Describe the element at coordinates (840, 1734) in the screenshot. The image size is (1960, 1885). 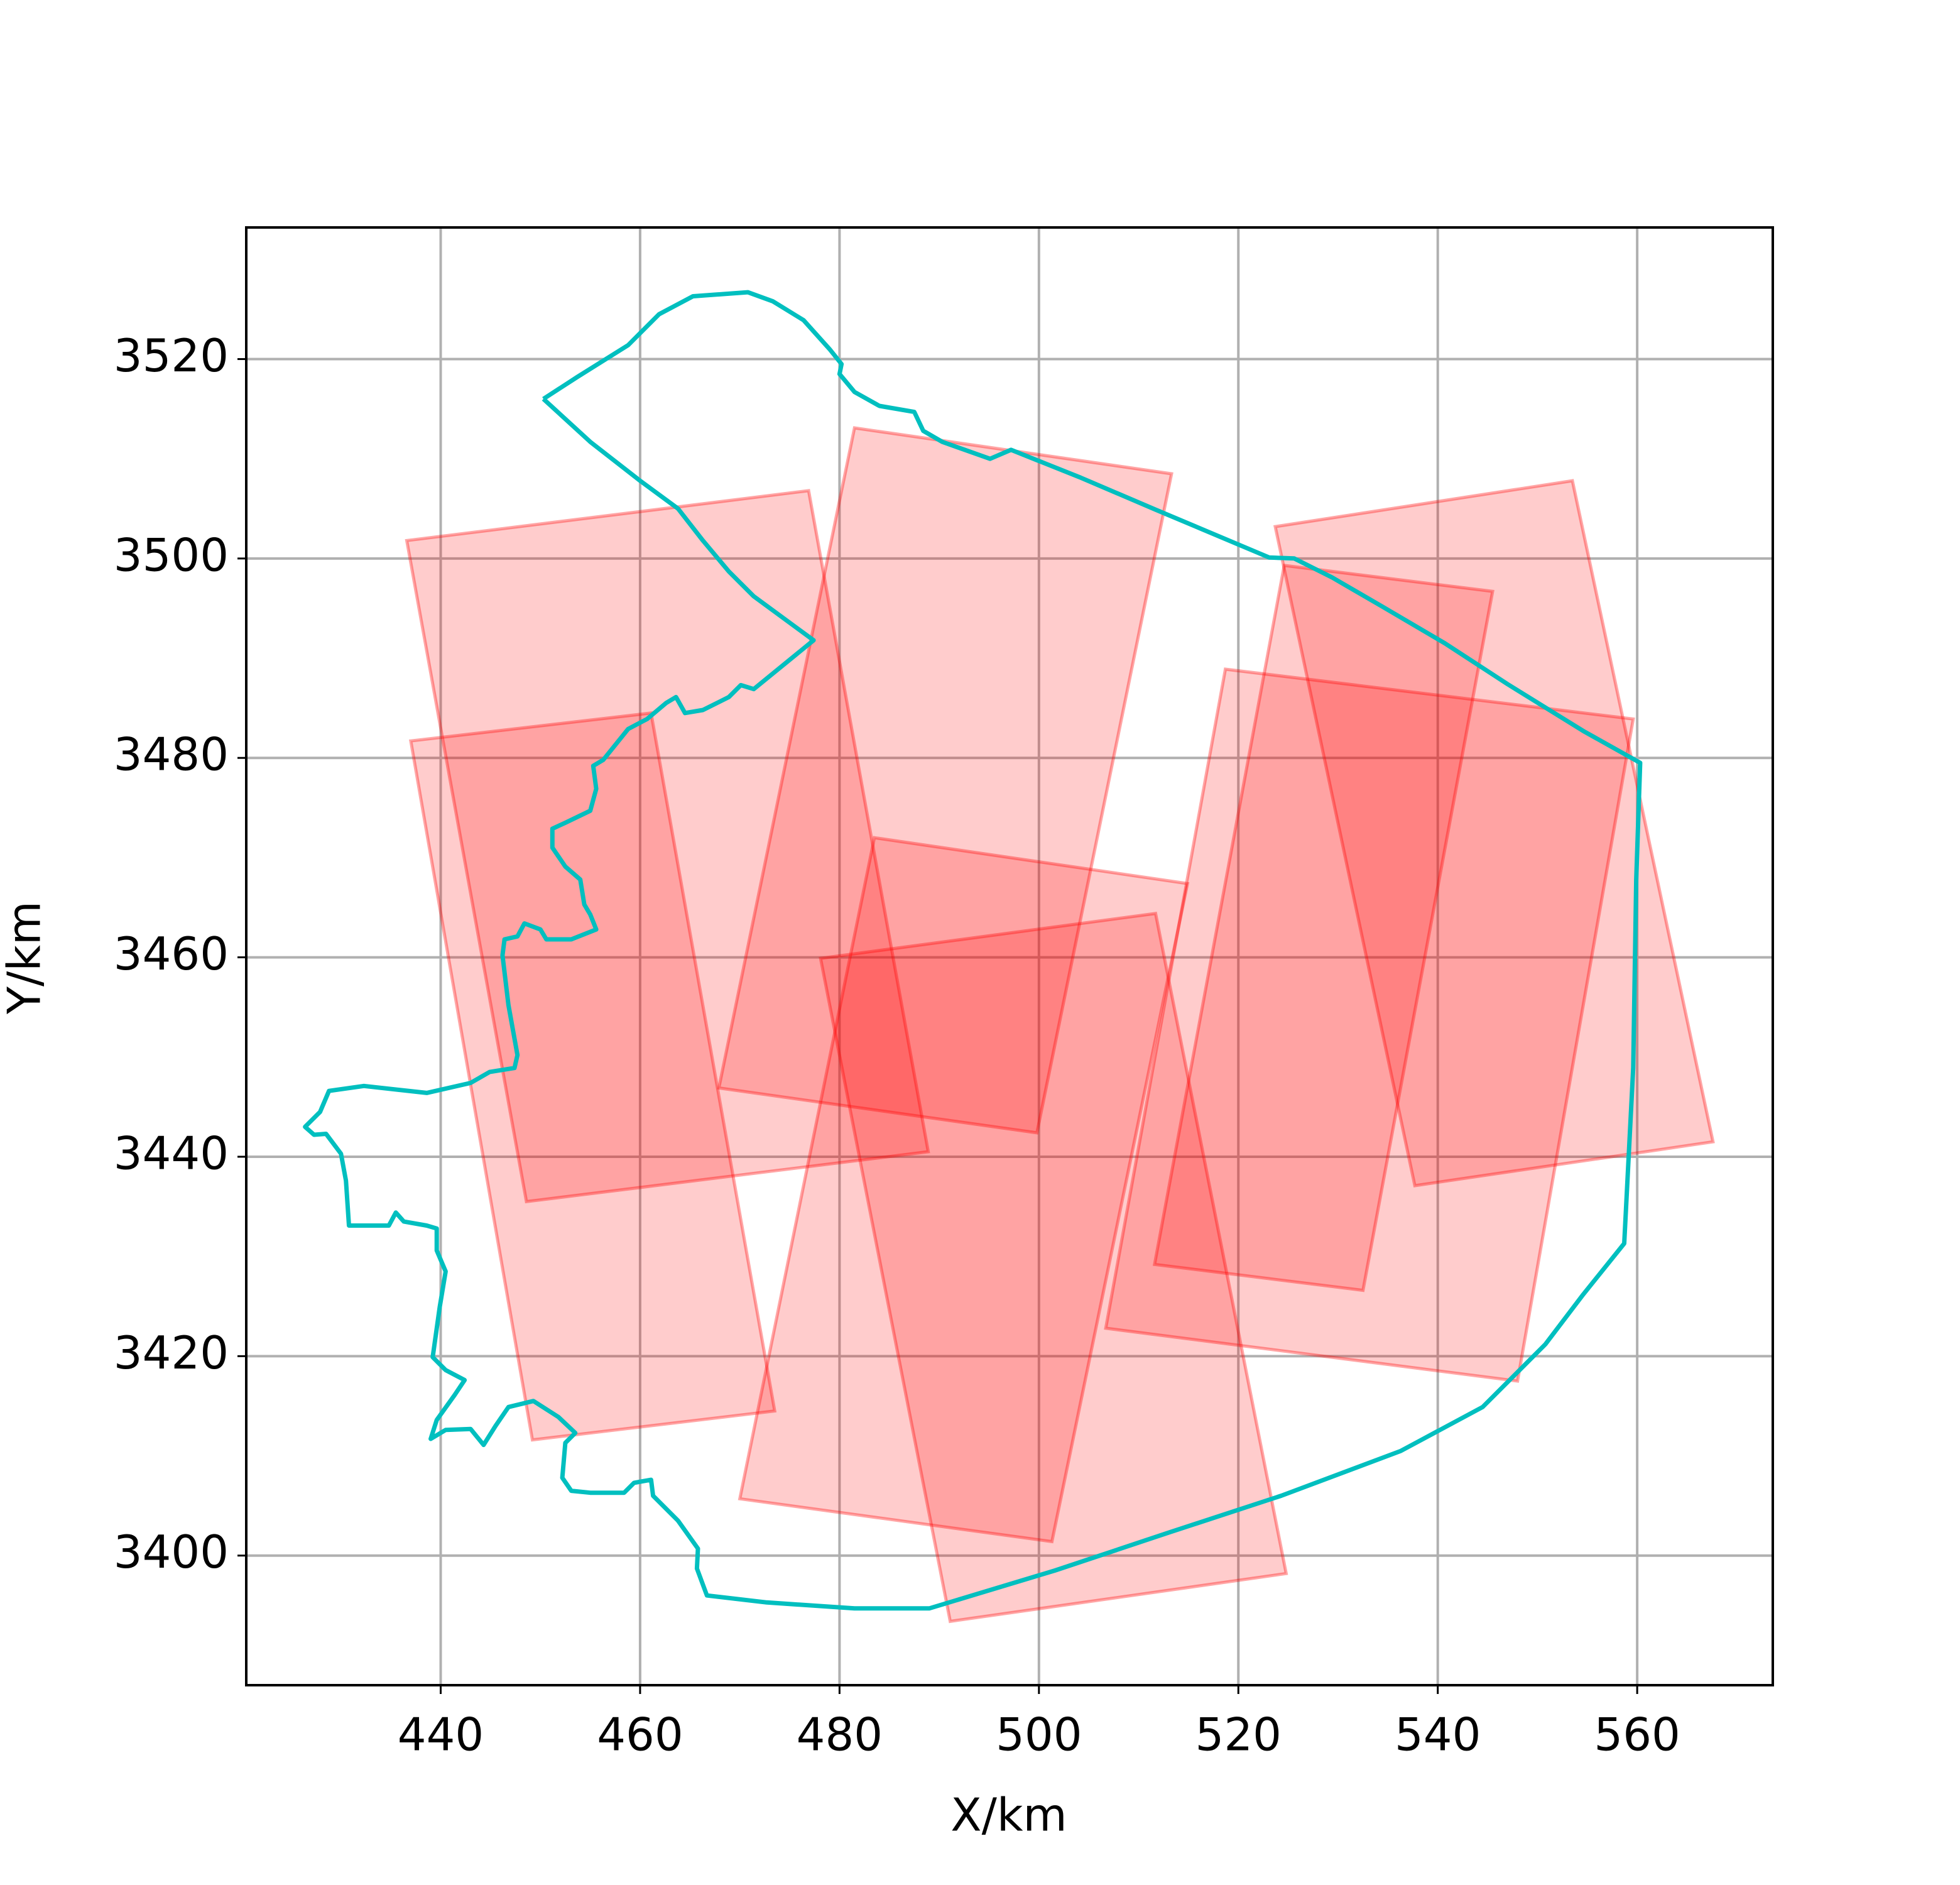
I see `x-tick-label: 480` at that location.